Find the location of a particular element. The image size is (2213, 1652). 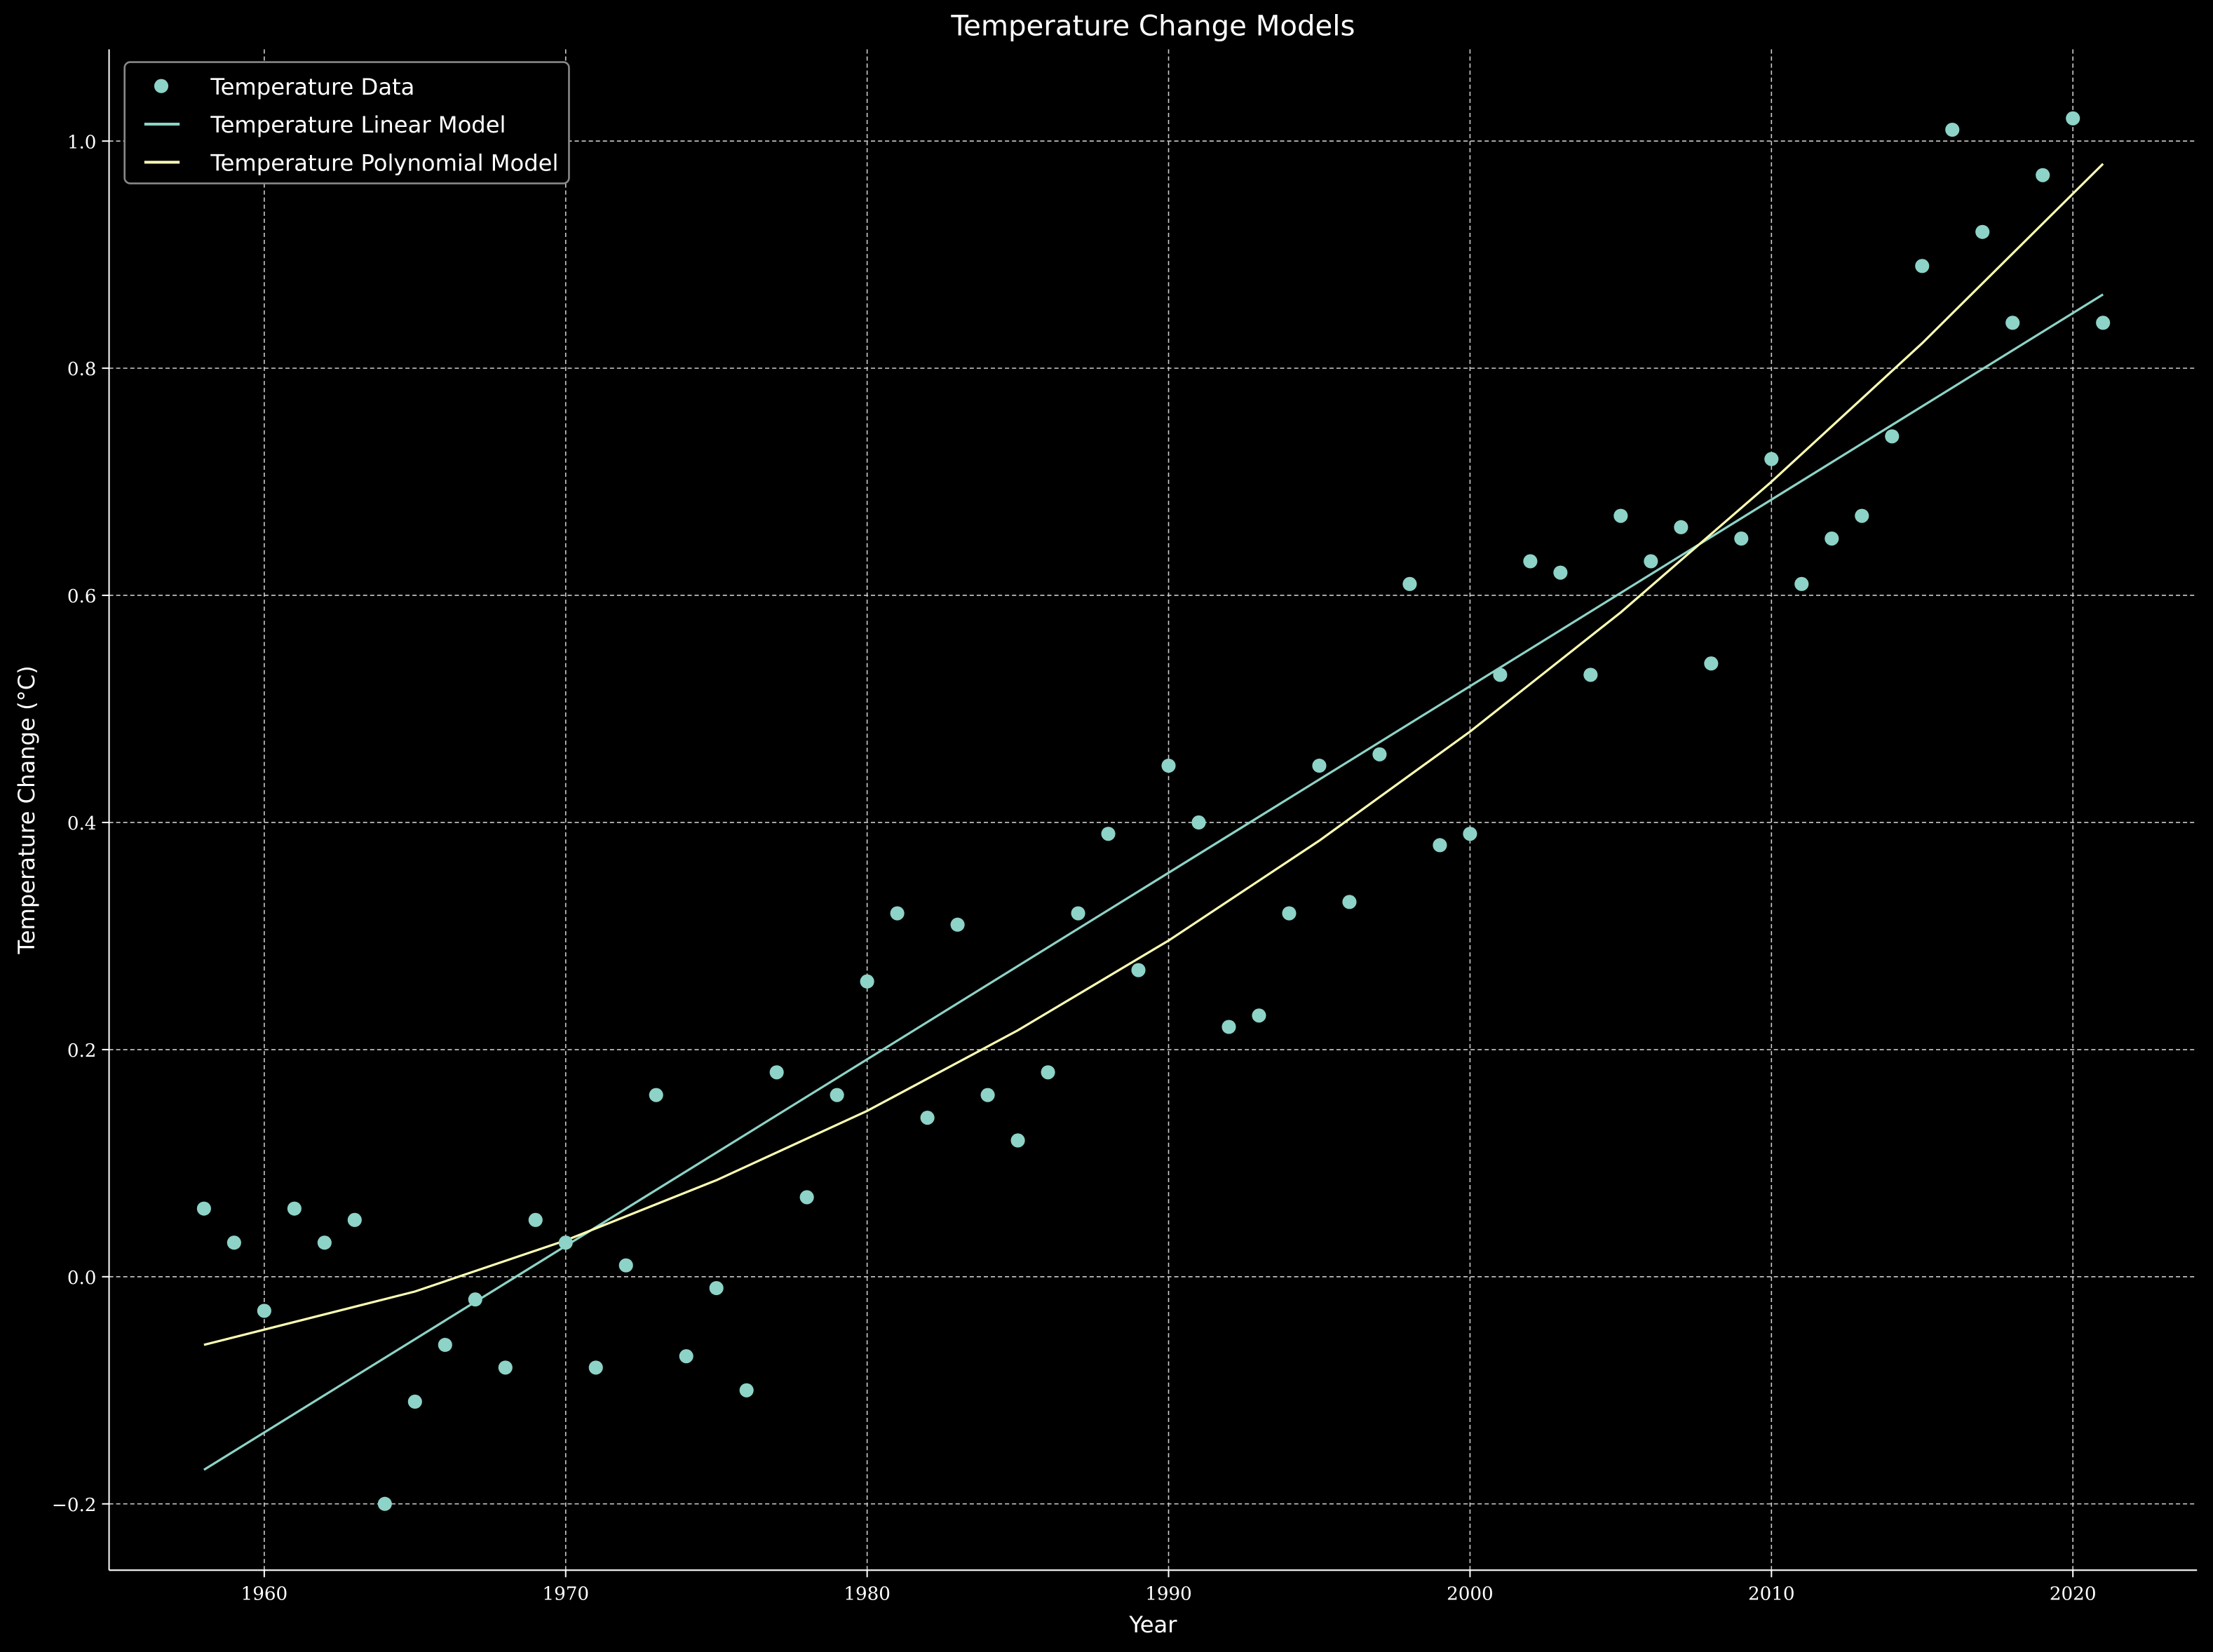

x-tick-label: 2010 is located at coordinates (1772, 1594).